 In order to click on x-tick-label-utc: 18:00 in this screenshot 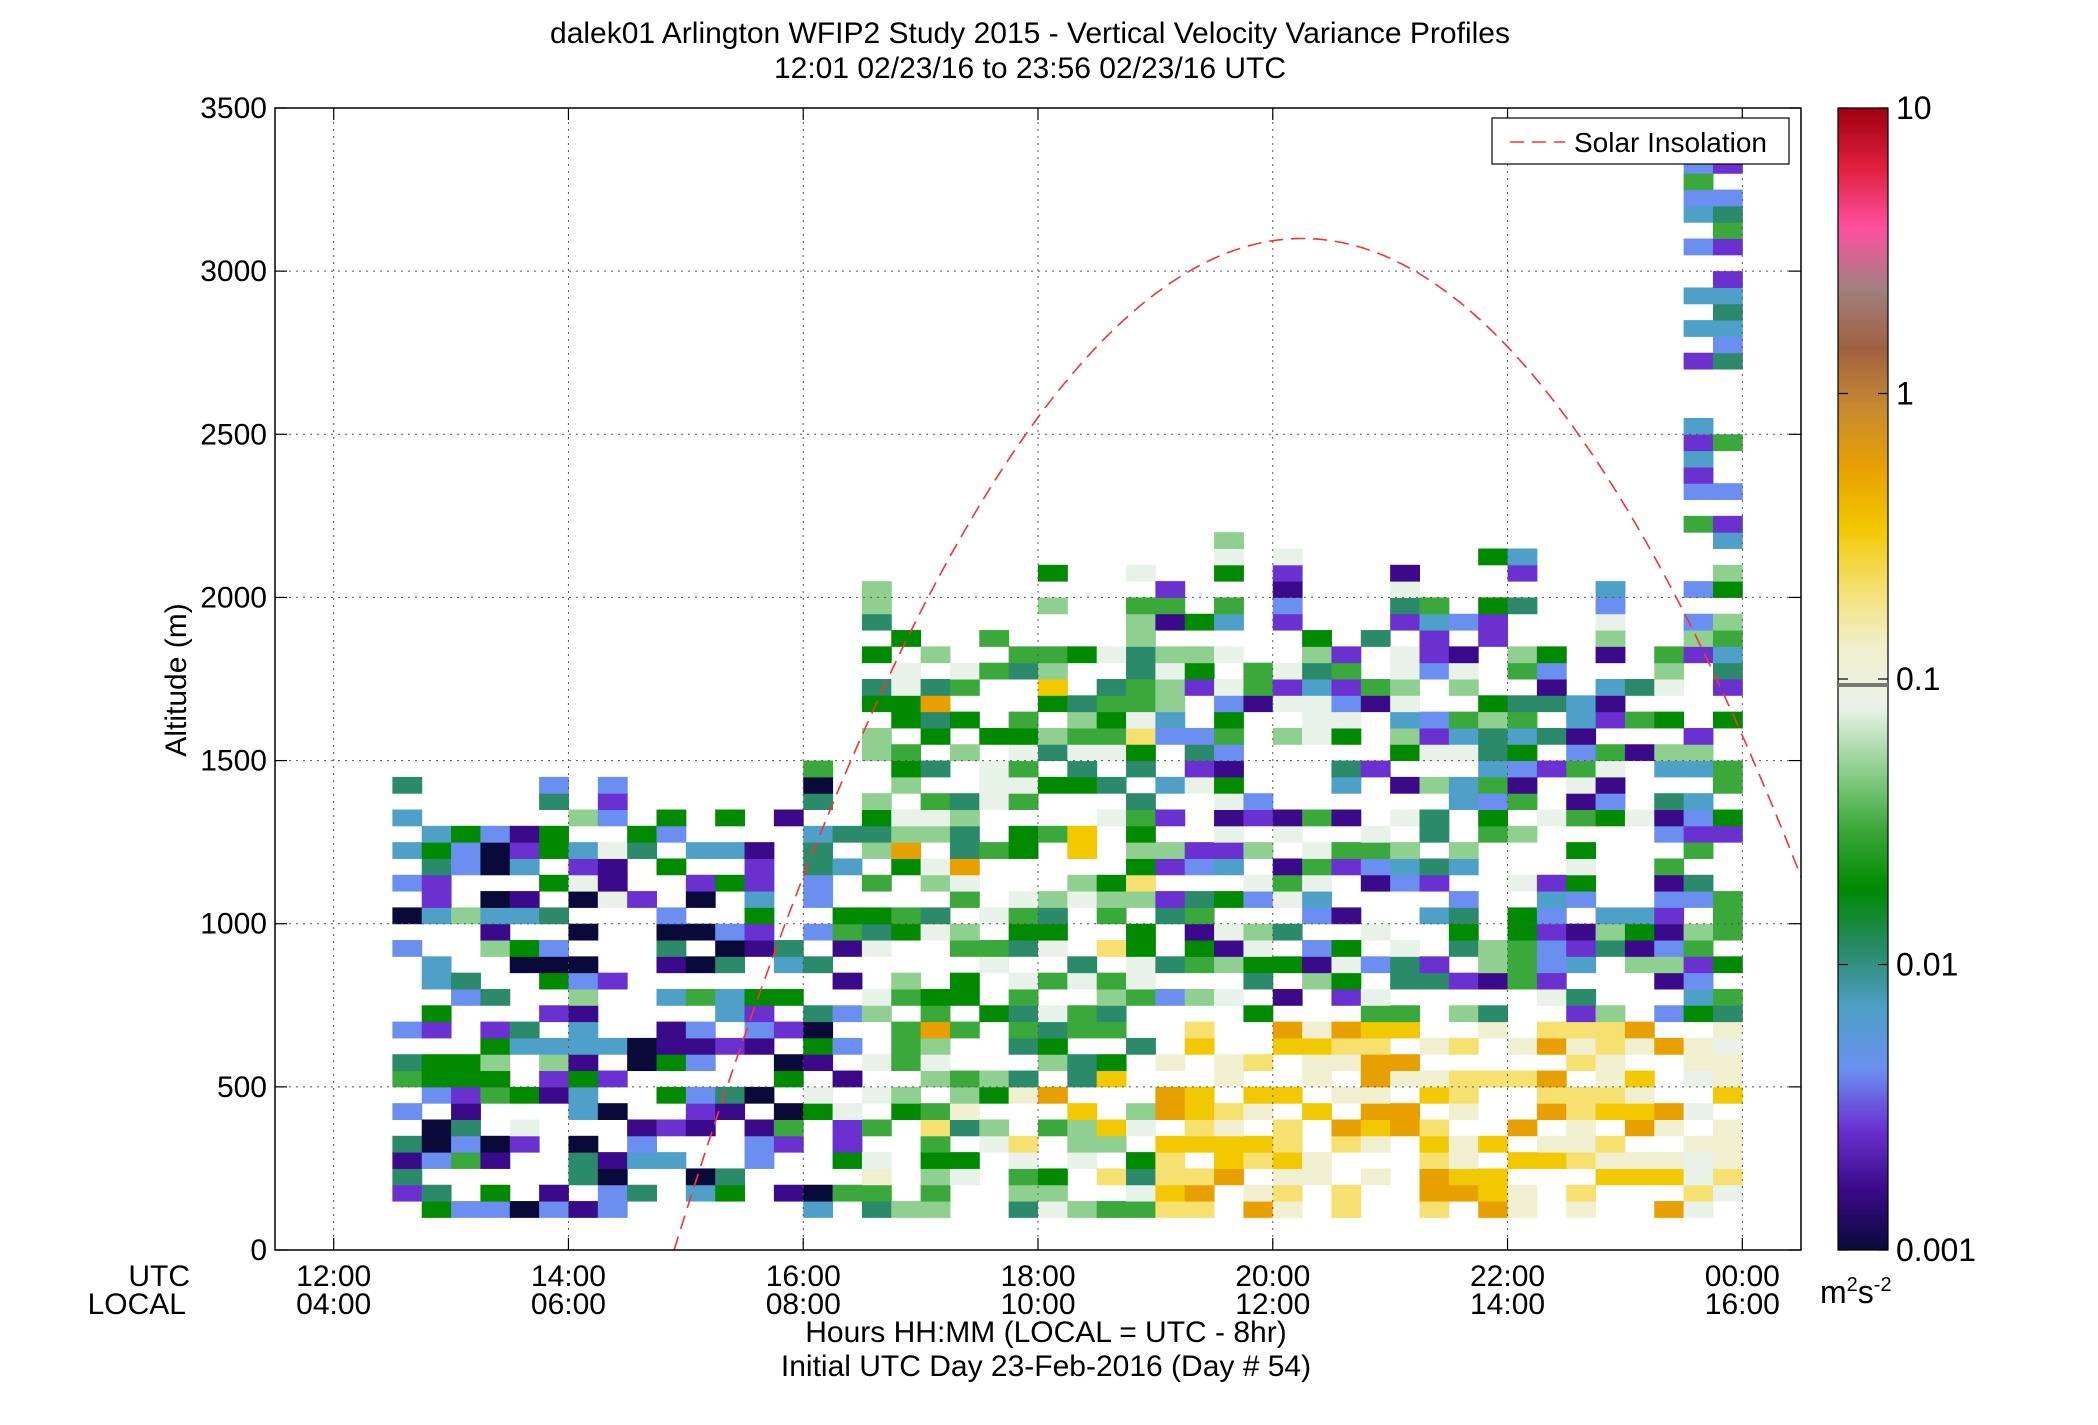, I will do `click(1037, 1276)`.